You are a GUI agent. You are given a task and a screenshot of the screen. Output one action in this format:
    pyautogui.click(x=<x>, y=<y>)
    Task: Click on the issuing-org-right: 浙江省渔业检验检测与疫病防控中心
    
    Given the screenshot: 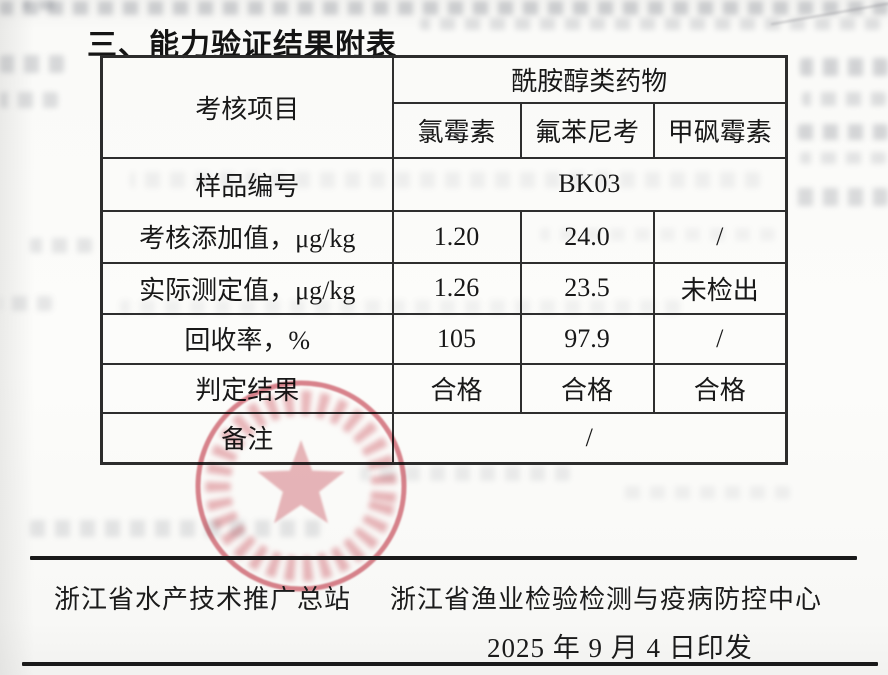 What is the action you would take?
    pyautogui.click(x=606, y=599)
    